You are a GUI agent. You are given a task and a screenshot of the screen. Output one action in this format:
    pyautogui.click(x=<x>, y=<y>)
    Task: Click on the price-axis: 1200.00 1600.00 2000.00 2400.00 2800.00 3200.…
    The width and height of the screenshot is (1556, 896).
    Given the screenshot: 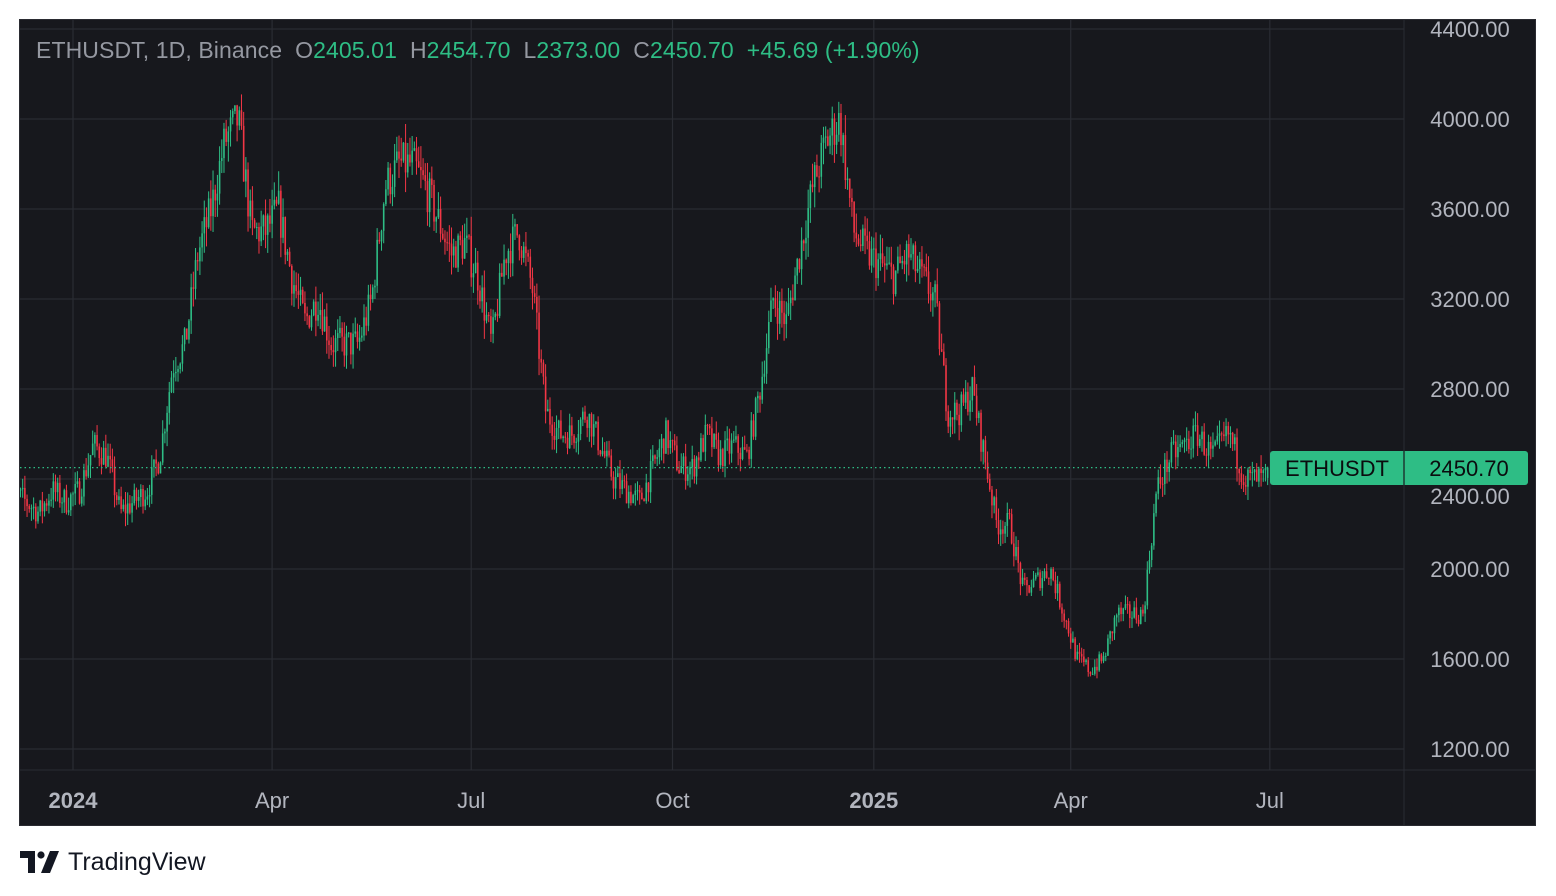 What is the action you would take?
    pyautogui.click(x=1470, y=391)
    